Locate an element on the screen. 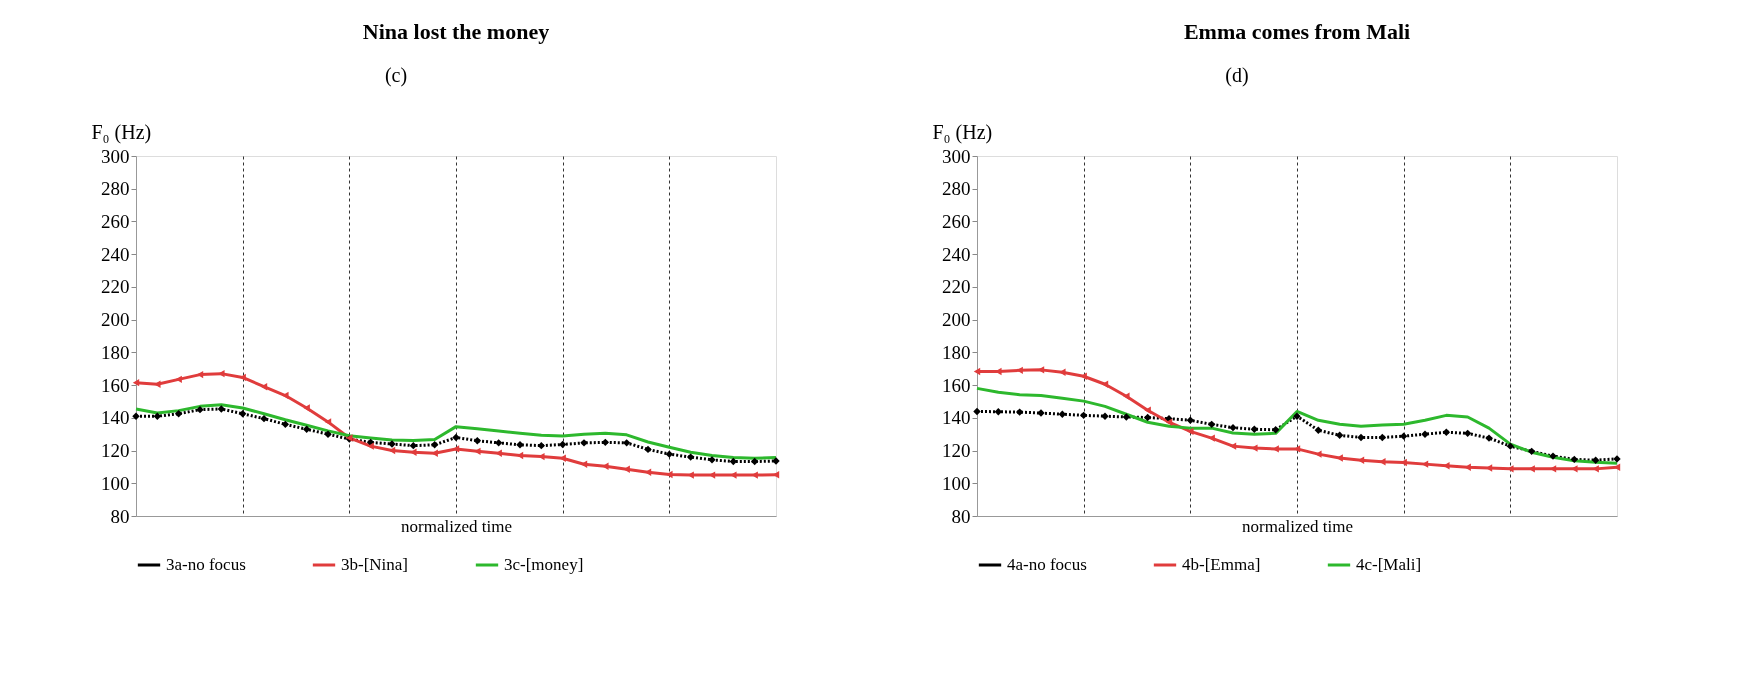 This screenshot has width=1760, height=681. legend-label: 4b-[Emma] is located at coordinates (1221, 564).